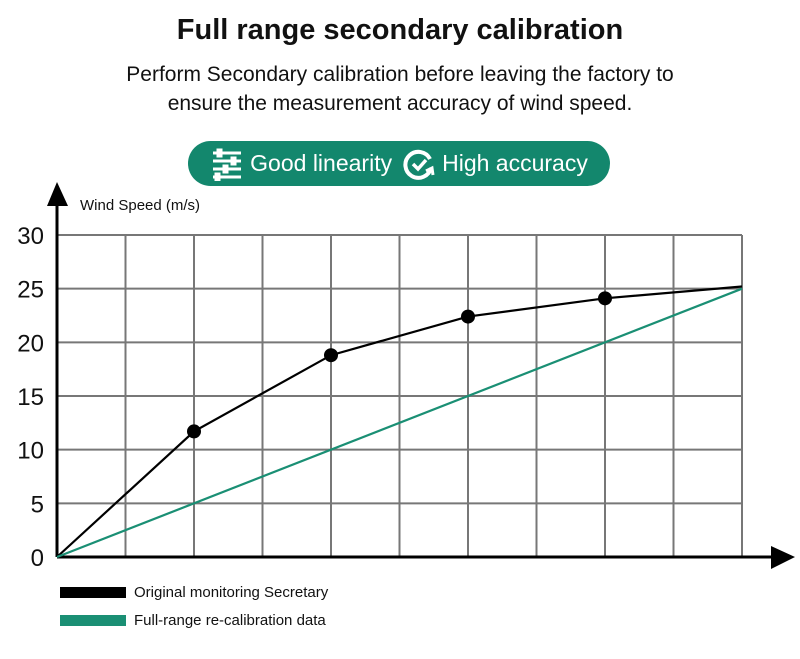  Describe the element at coordinates (37, 504) in the screenshot. I see `y-tick-label: 5` at that location.